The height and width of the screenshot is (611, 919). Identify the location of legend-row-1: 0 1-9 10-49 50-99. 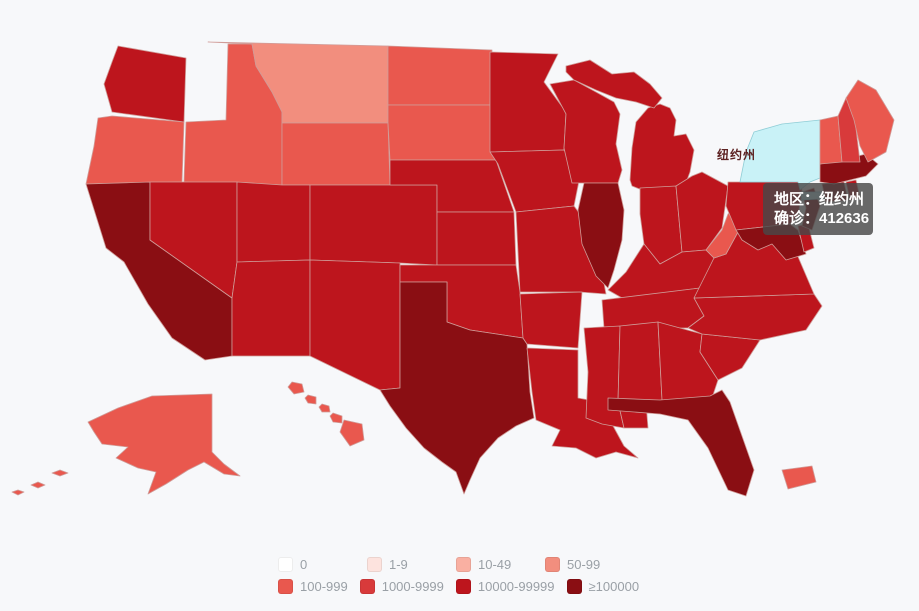
(464, 564).